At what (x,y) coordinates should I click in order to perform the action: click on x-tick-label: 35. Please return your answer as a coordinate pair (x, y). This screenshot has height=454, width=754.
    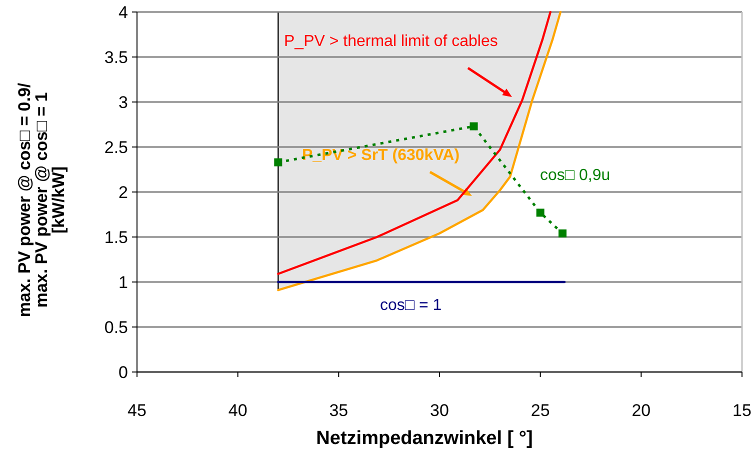
    Looking at the image, I should click on (338, 410).